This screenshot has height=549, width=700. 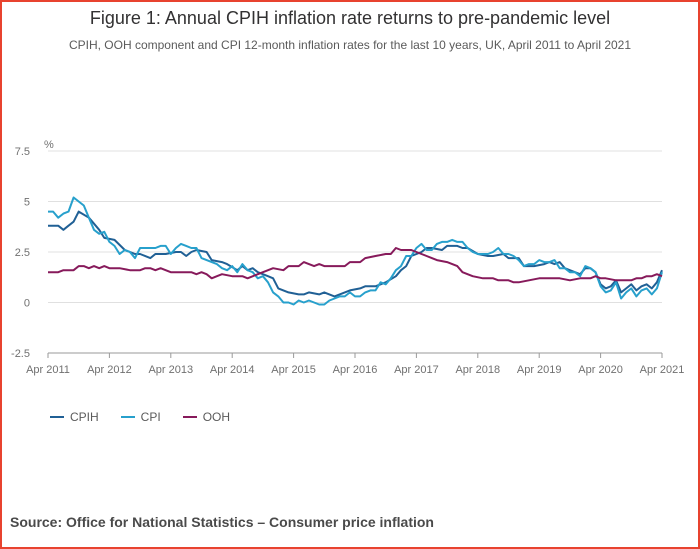 I want to click on series-line-cpih, so click(x=355, y=254).